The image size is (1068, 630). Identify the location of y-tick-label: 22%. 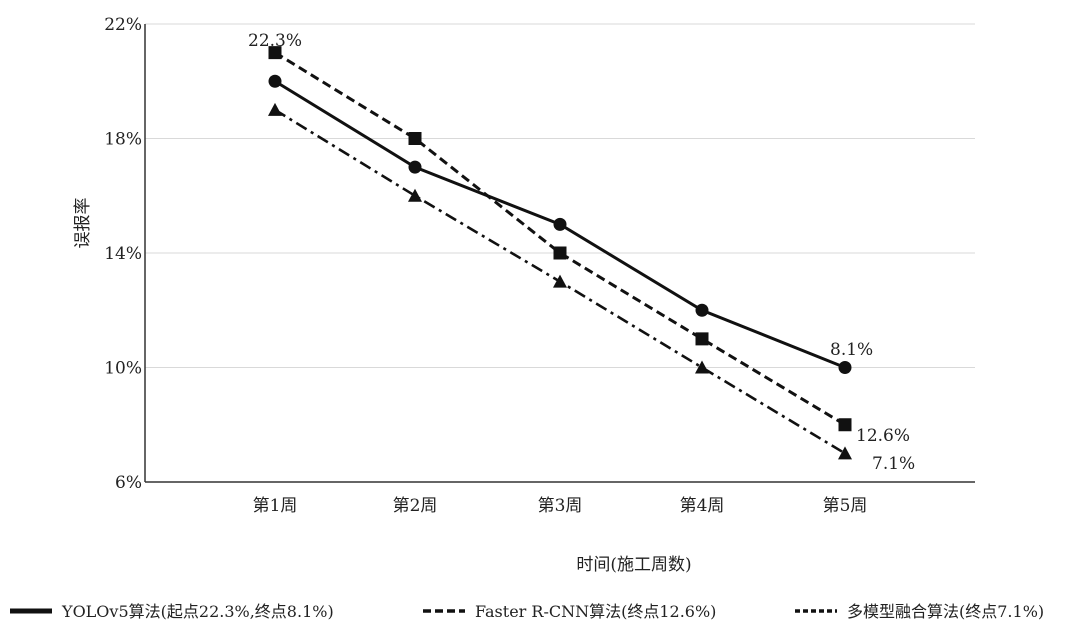
(123, 25).